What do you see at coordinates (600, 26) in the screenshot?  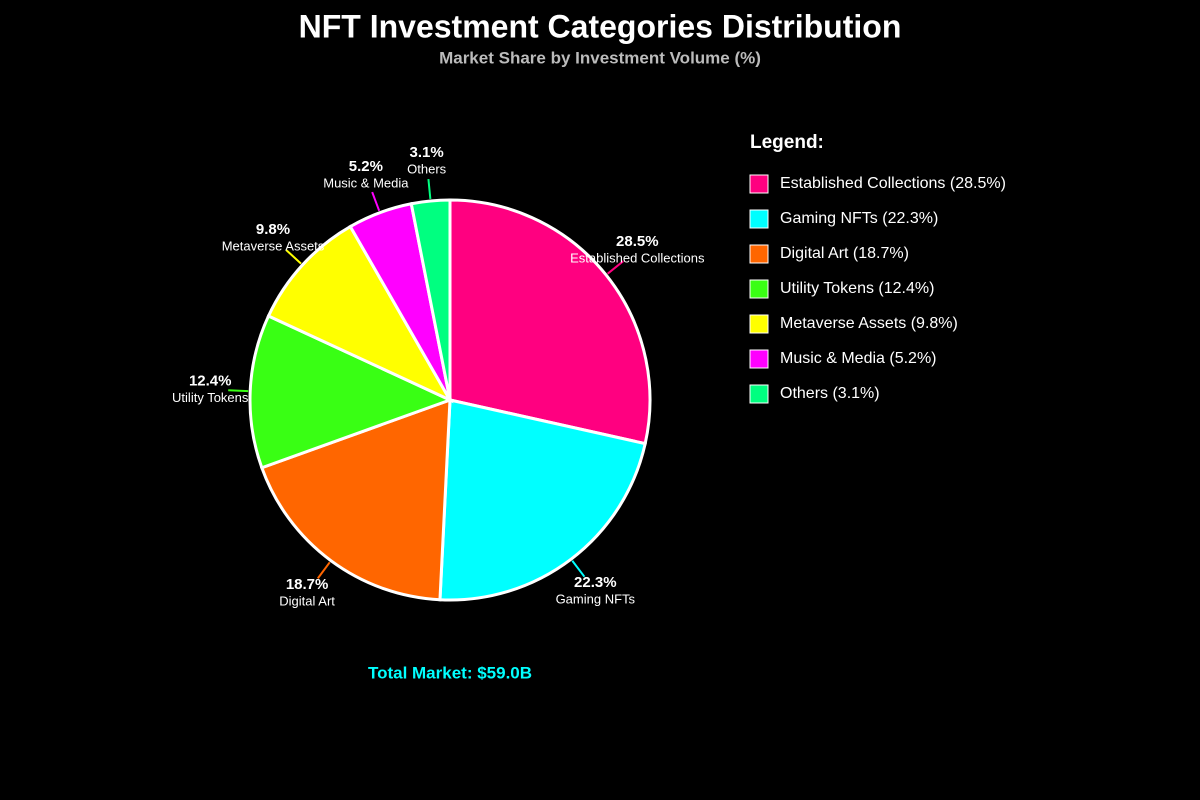 I see `chart-title: NFT Investment Categories Distribution` at bounding box center [600, 26].